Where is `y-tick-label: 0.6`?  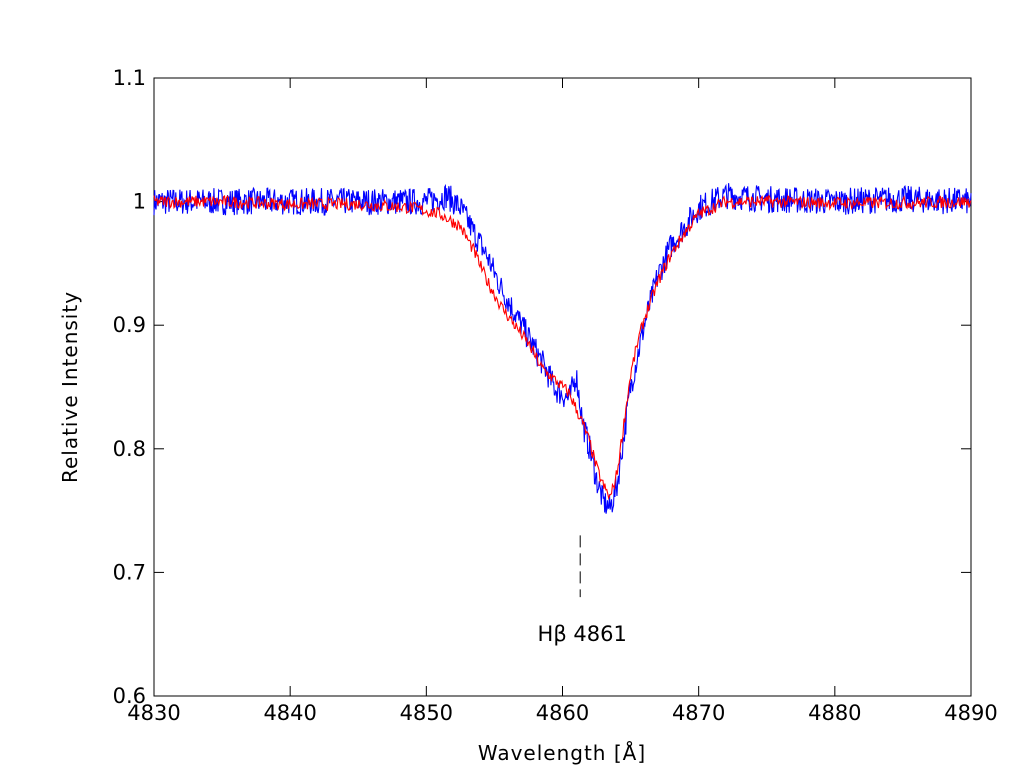 y-tick-label: 0.6 is located at coordinates (129, 696).